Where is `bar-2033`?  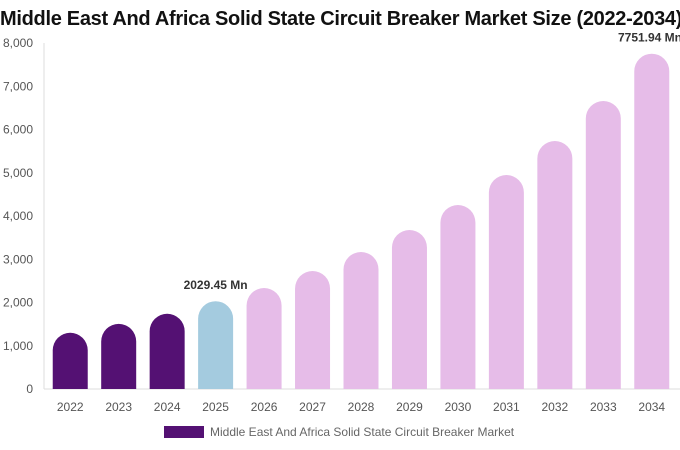
bar-2033 is located at coordinates (603, 244).